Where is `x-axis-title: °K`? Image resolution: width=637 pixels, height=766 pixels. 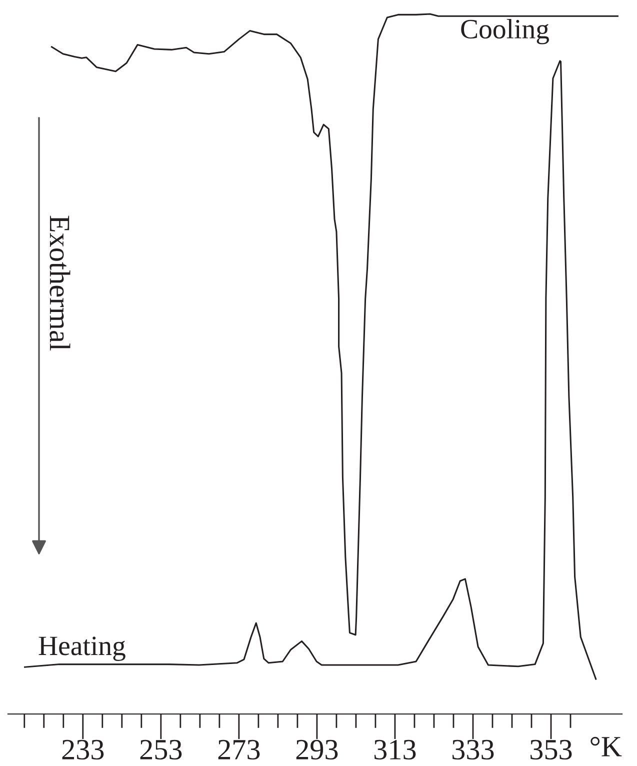
x-axis-title: °K is located at coordinates (606, 746).